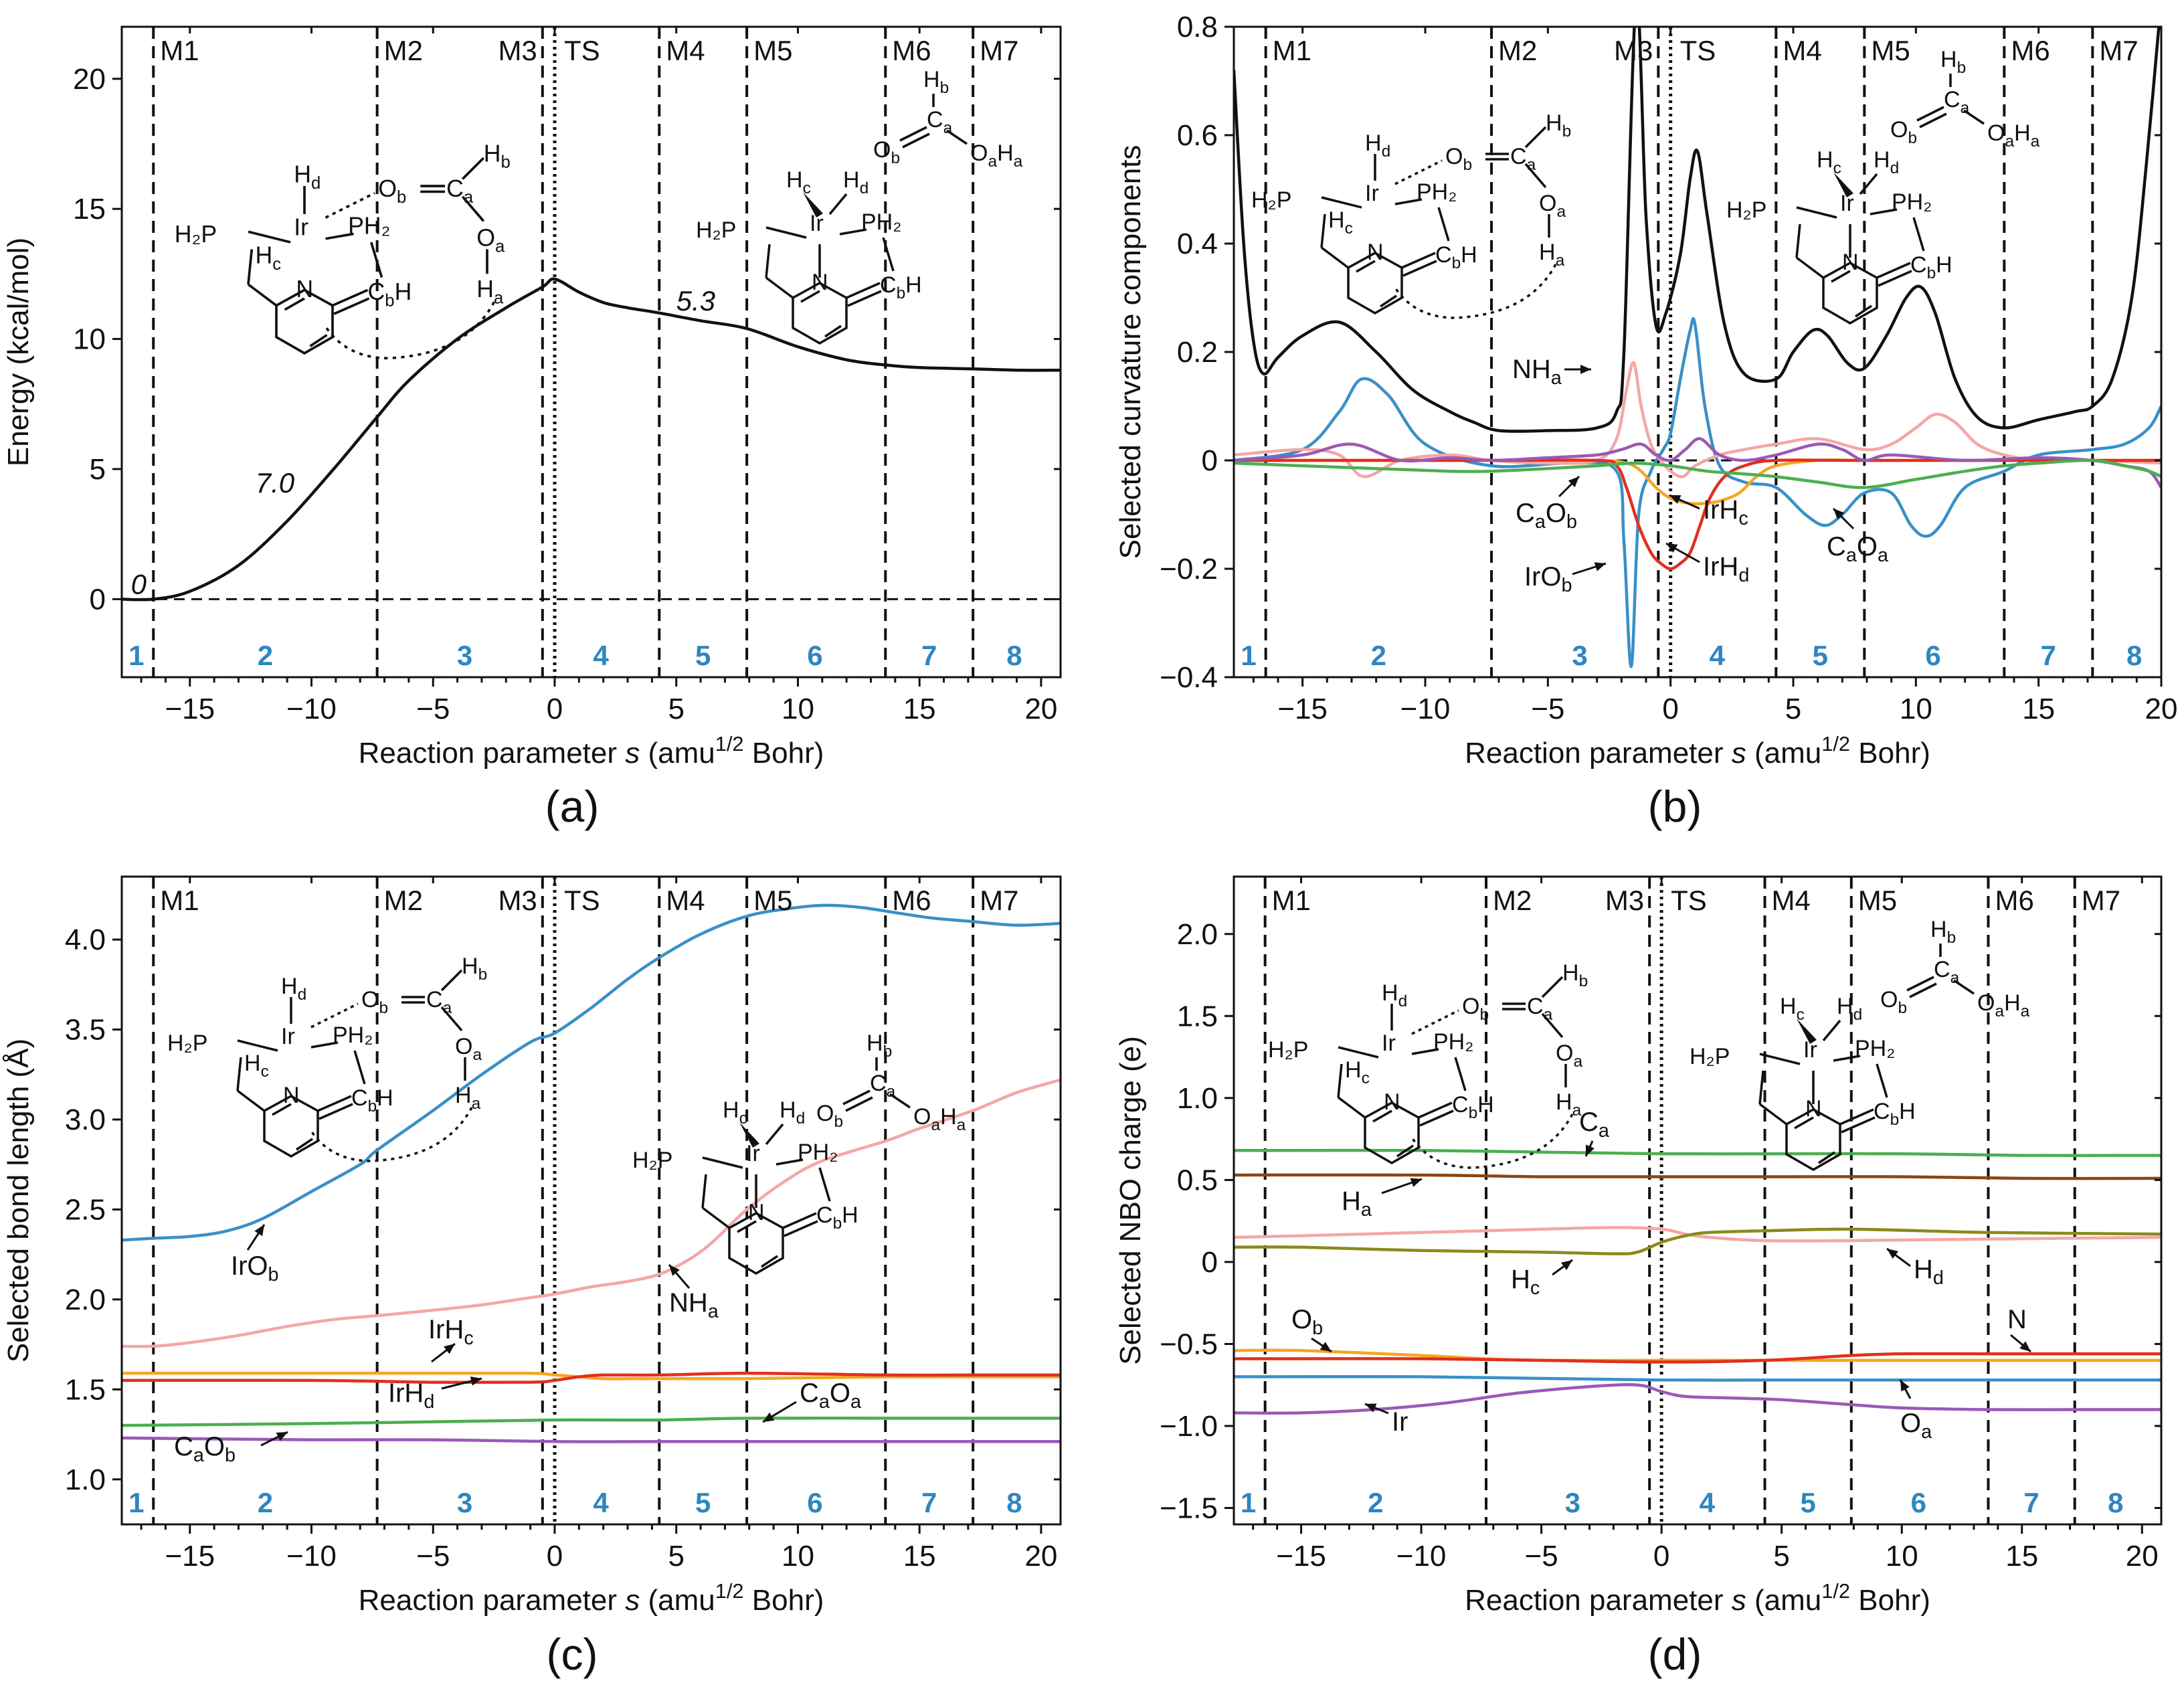  I want to click on struct-oaha-part: O, so click(922, 1117).